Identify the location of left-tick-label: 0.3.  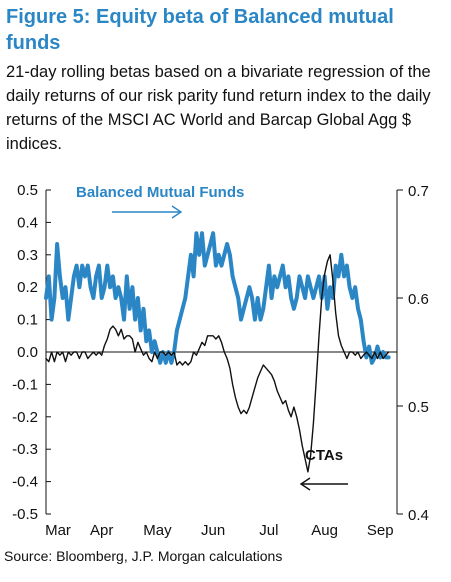
(27, 255).